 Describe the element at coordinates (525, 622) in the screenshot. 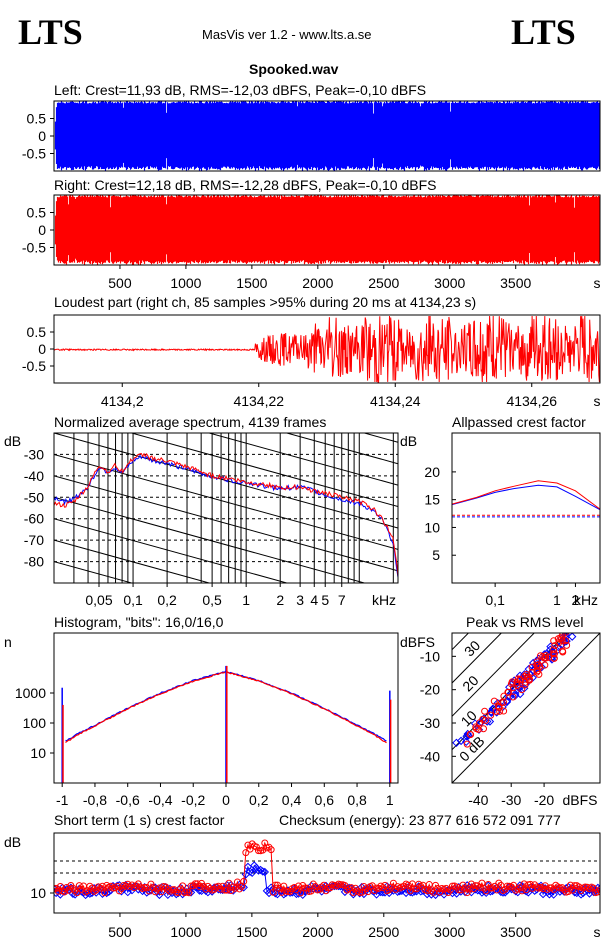

I see `peak-vs-rms-title: Peak vs RMS level` at that location.